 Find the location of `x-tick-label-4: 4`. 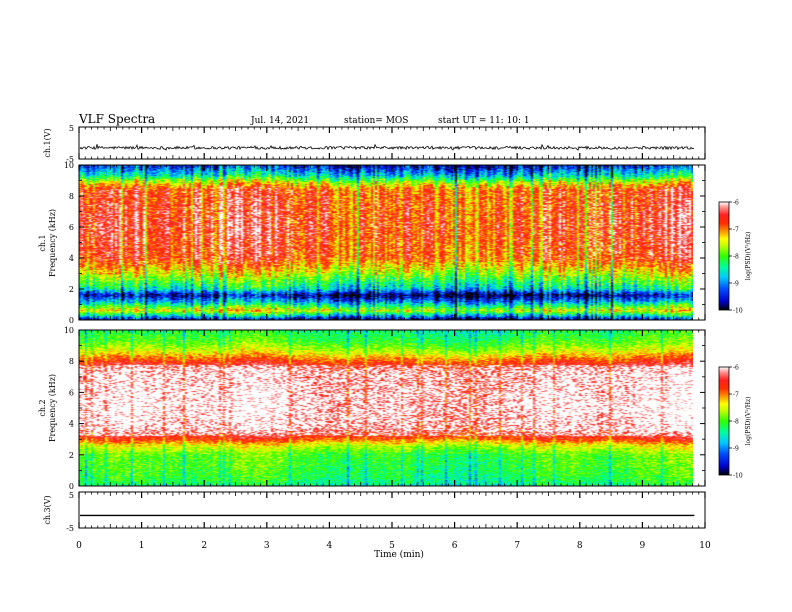

x-tick-label-4: 4 is located at coordinates (330, 546).